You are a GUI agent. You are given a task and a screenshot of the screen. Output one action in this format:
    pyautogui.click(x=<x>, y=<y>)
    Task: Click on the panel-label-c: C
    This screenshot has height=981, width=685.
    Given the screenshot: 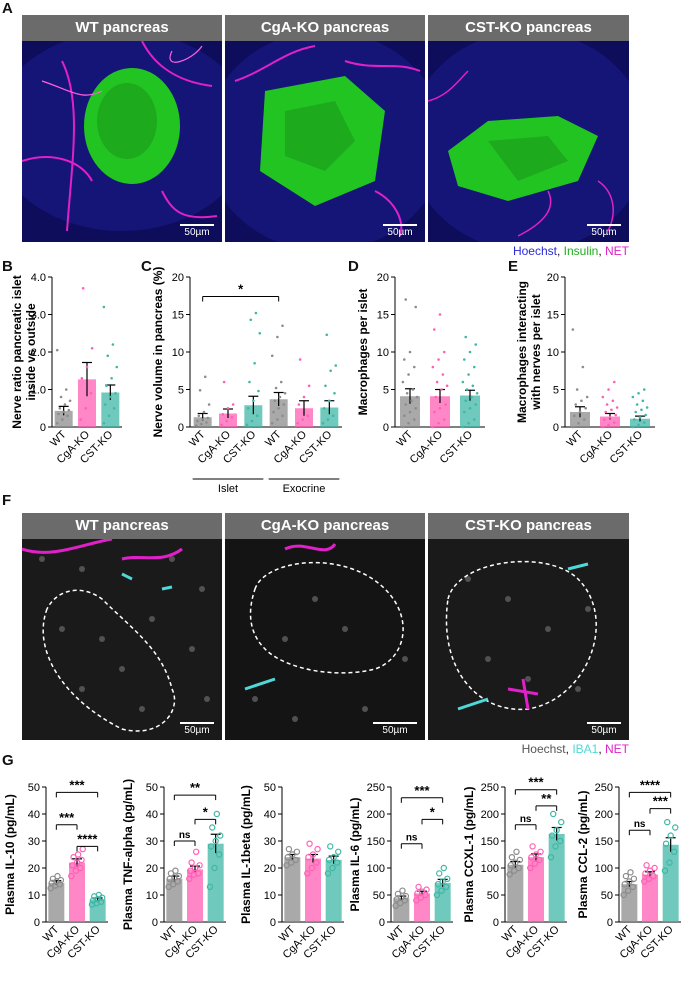 What is the action you would take?
    pyautogui.click(x=146, y=266)
    